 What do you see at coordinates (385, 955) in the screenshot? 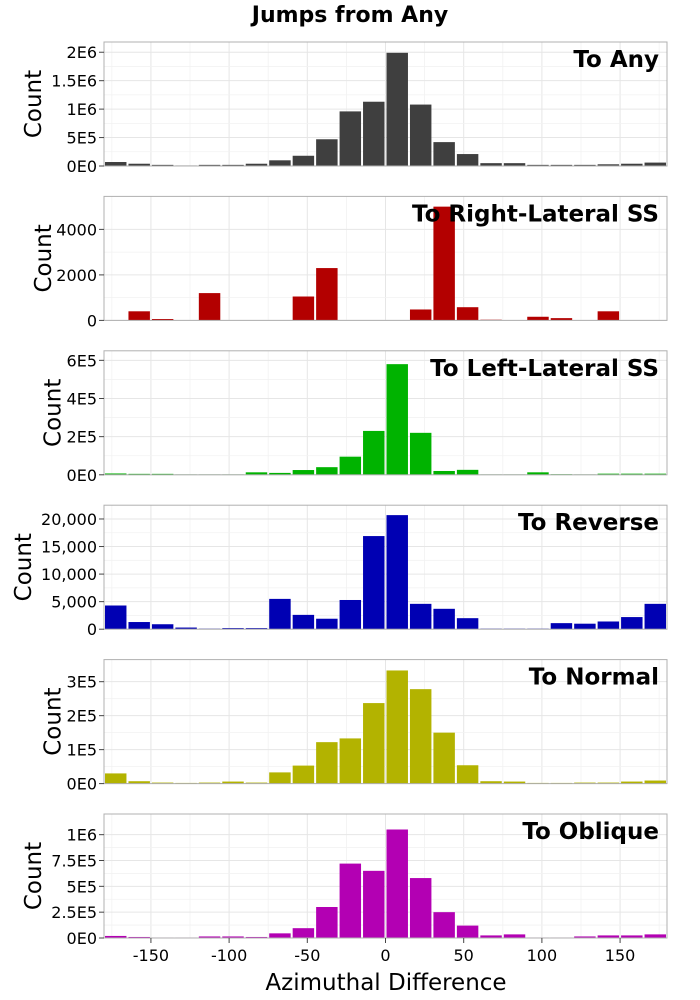
I see `x-tick-label: 0` at bounding box center [385, 955].